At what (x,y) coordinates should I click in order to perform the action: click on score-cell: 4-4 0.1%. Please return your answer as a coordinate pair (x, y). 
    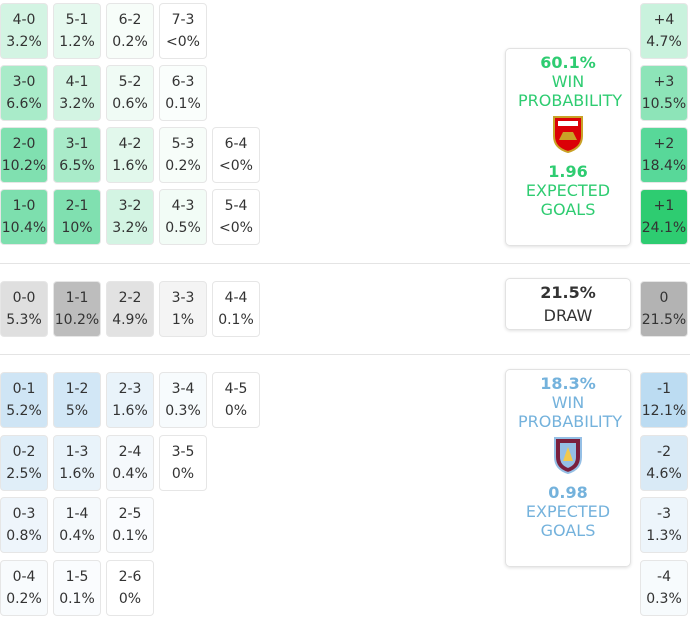
    Looking at the image, I should click on (236, 309).